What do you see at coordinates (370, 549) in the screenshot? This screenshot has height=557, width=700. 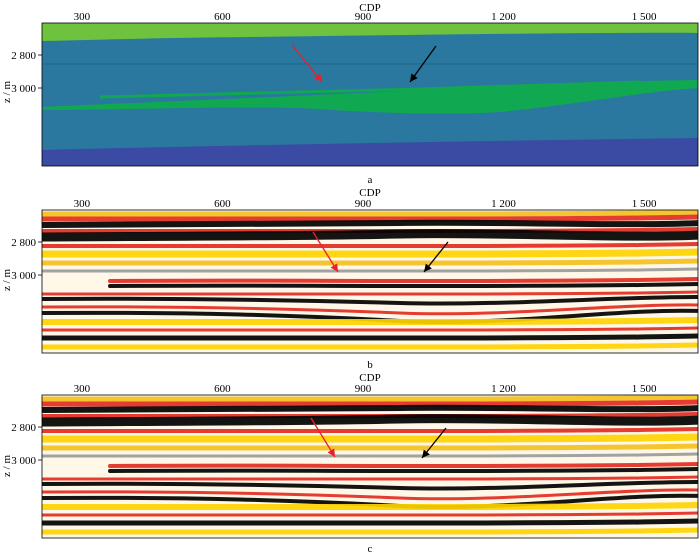 I see `panel-label-c: c` at bounding box center [370, 549].